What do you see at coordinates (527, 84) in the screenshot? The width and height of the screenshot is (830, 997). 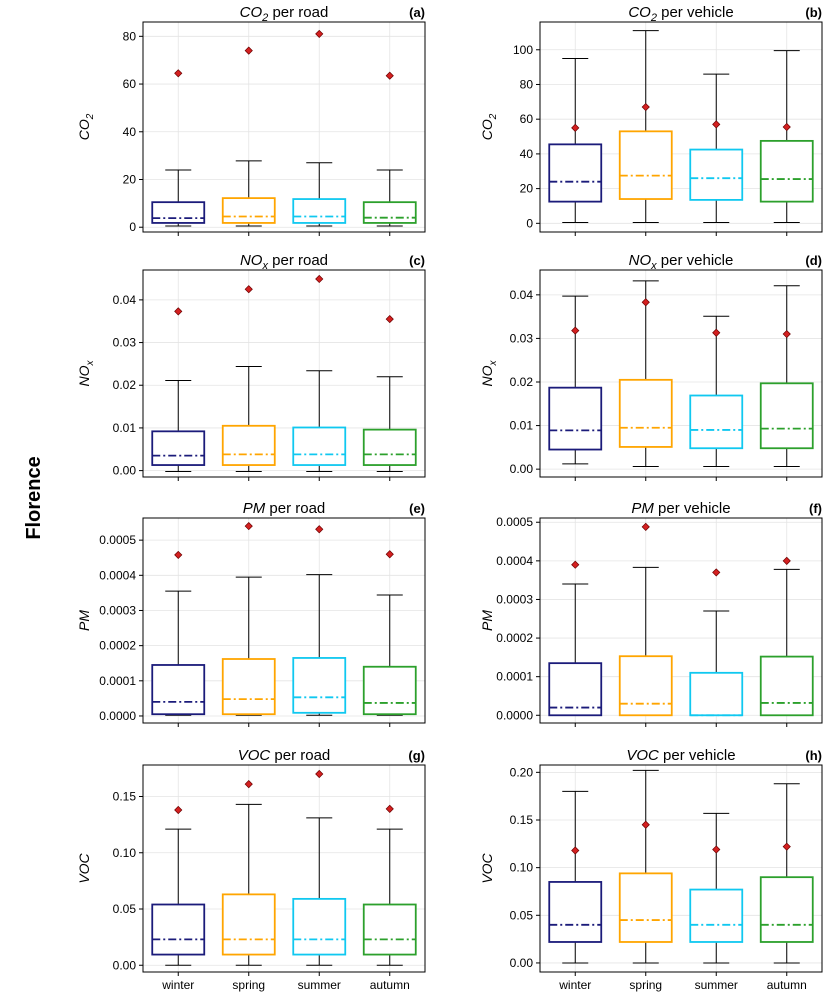 I see `panel-b-ytick-label: 80` at bounding box center [527, 84].